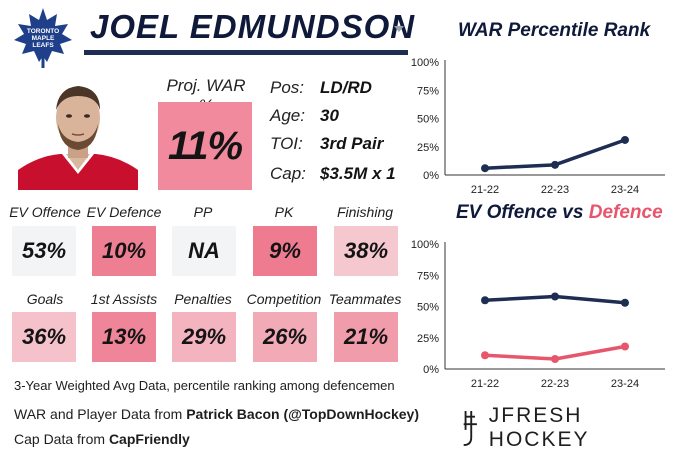 The image size is (680, 464). What do you see at coordinates (365, 299) in the screenshot?
I see `stat-label-teammates: Teammates` at bounding box center [365, 299].